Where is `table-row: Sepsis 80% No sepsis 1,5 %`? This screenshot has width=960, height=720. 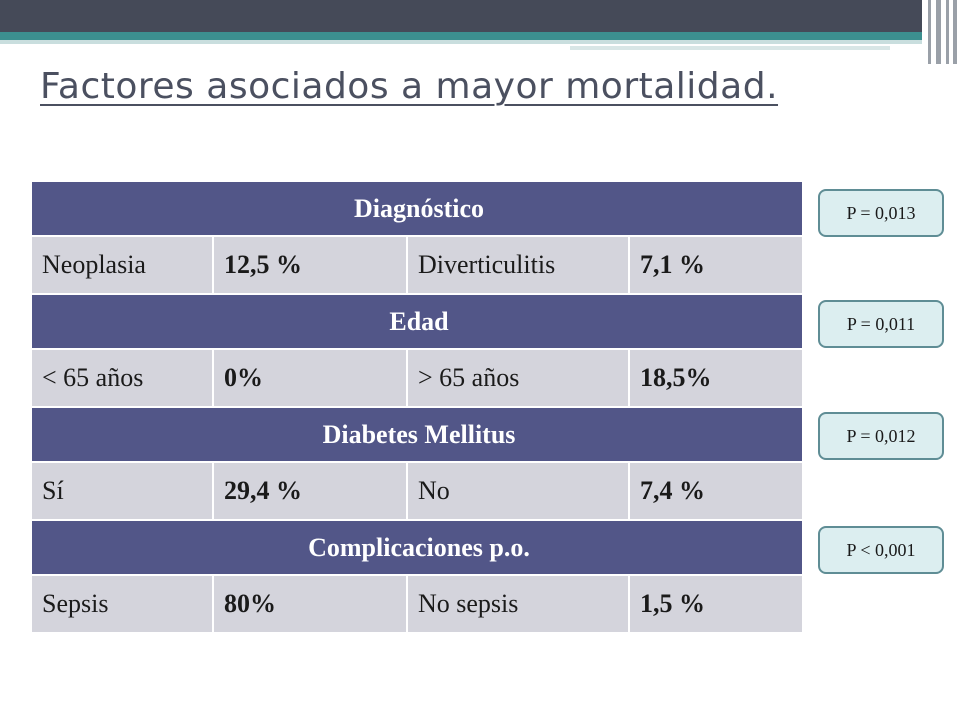 table-row: Sepsis 80% No sepsis 1,5 % is located at coordinates (417, 604).